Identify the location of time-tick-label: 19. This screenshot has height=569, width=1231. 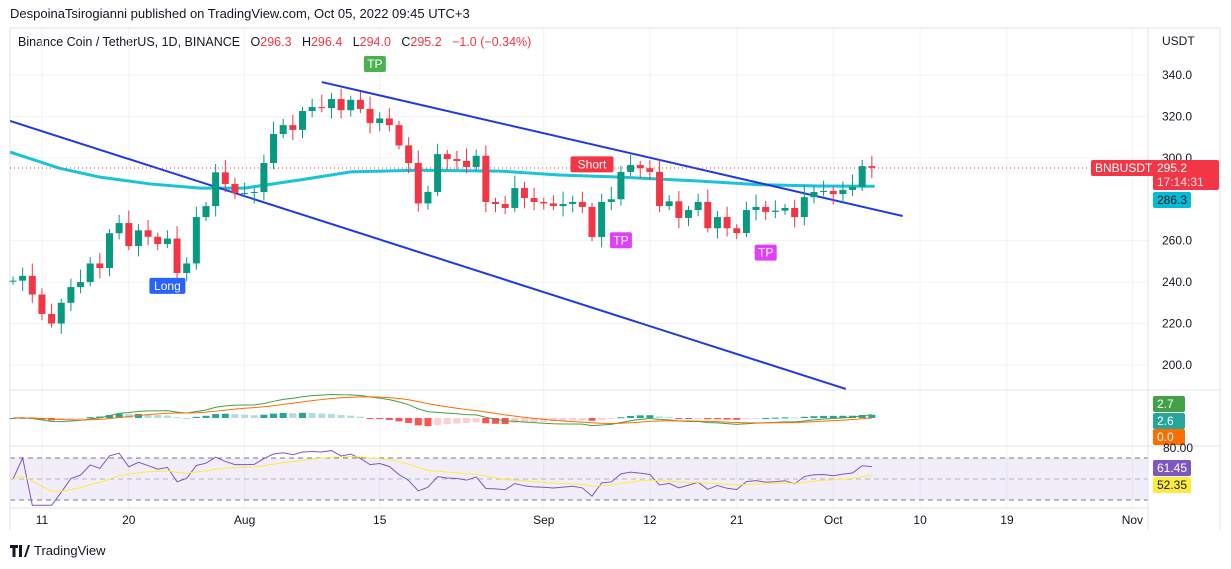
(1007, 520).